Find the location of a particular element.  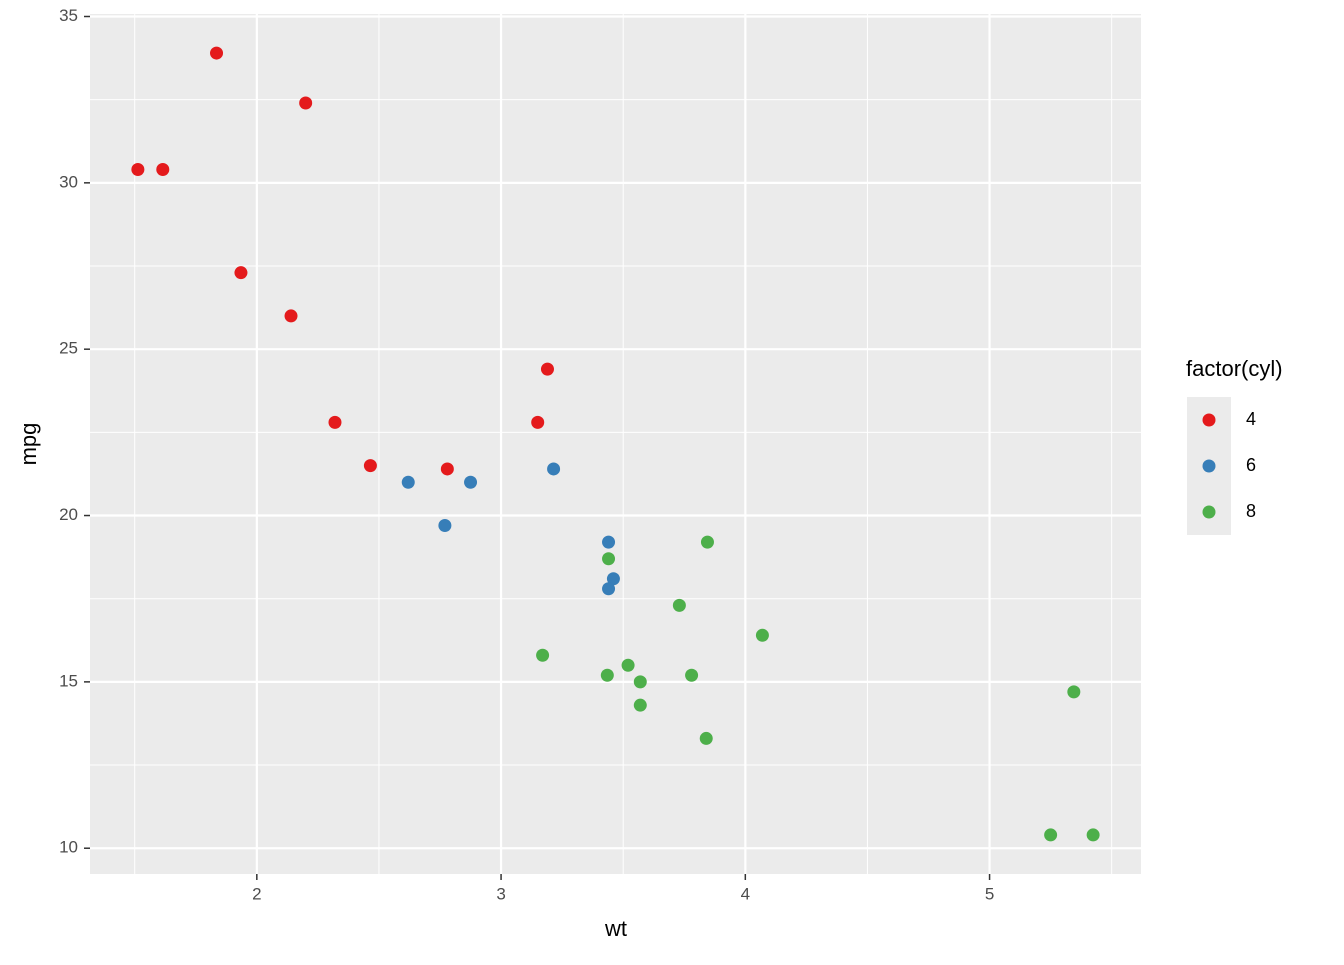

legend-label: 4 is located at coordinates (1251, 419).